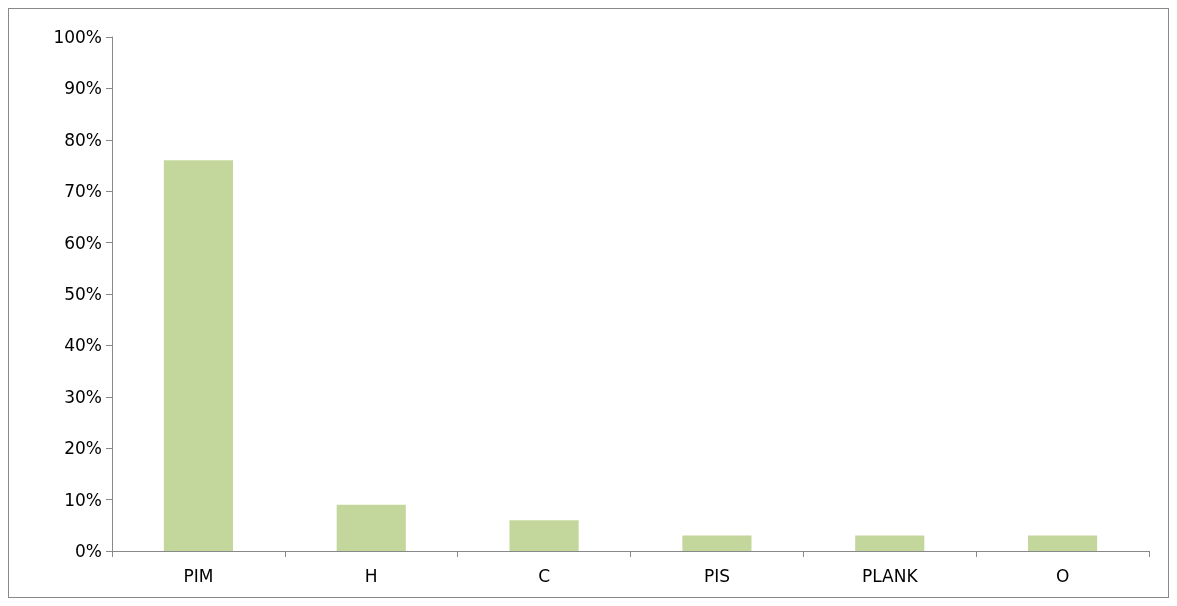 This screenshot has height=606, width=1177. Describe the element at coordinates (544, 575) in the screenshot. I see `x-tick-label: C` at that location.